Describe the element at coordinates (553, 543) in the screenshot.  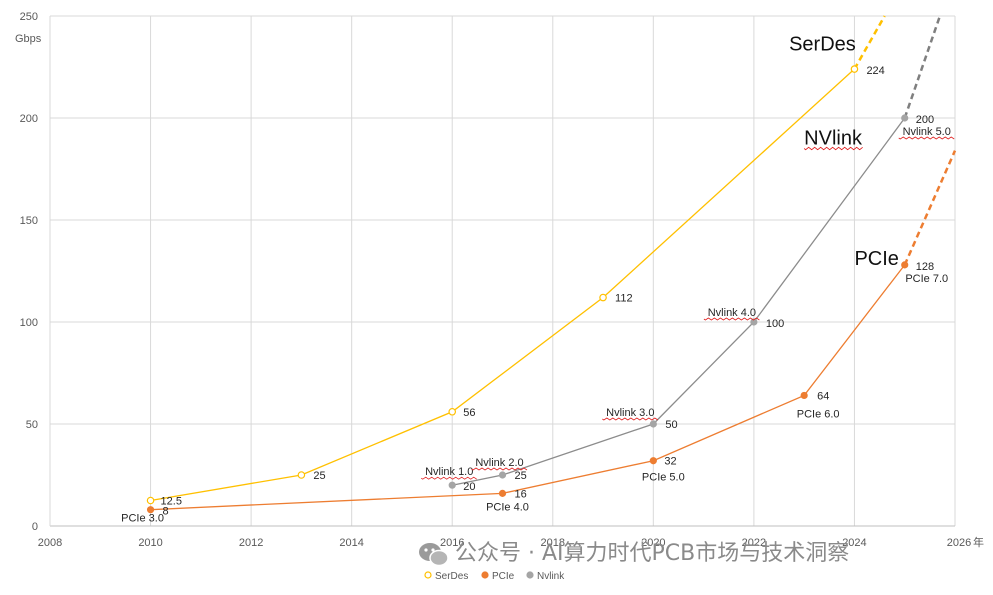
I see `x-tick-label: 2018` at that location.